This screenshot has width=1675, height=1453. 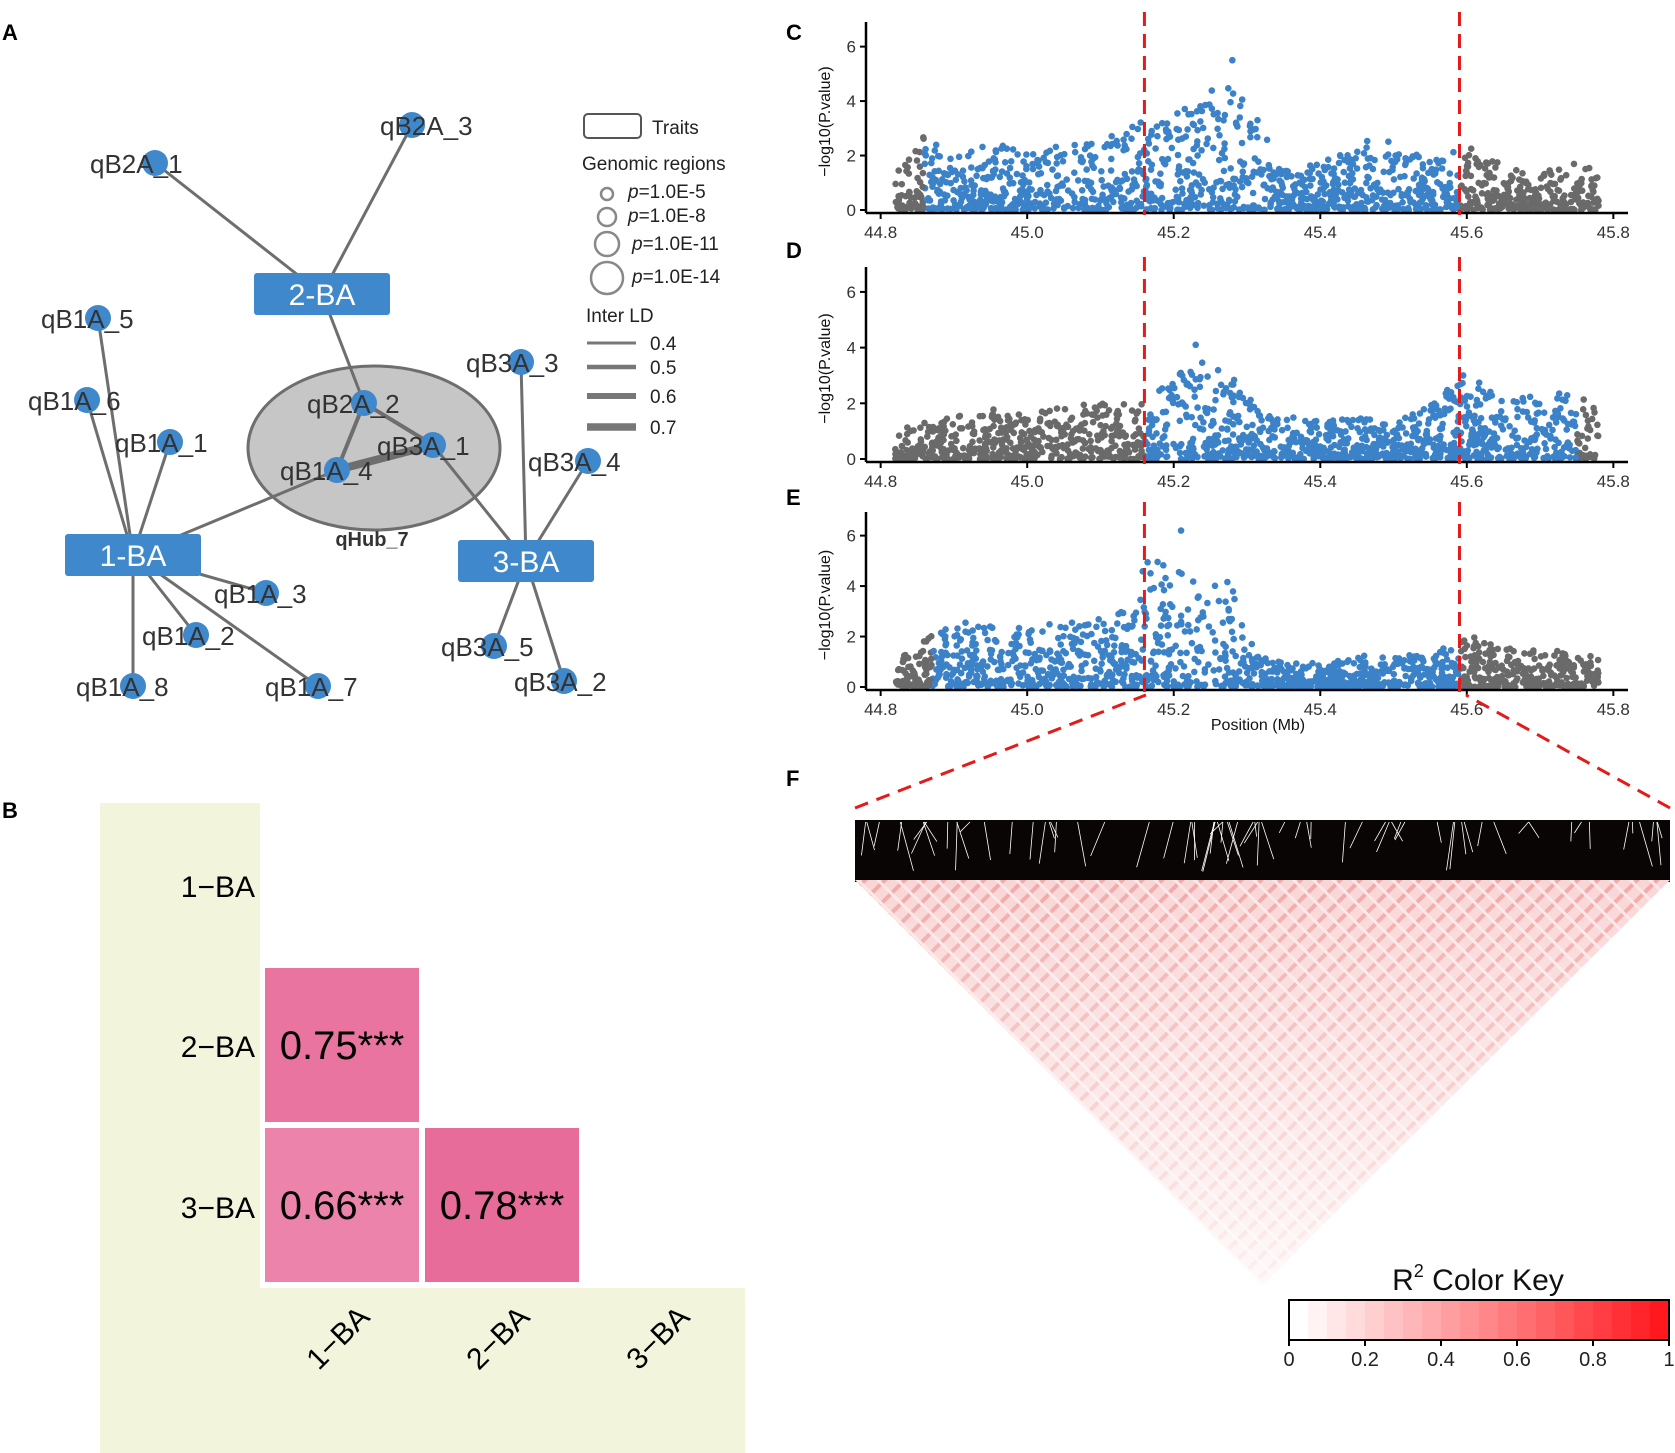 What do you see at coordinates (851, 101) in the screenshot?
I see `y-tick-label: 4` at bounding box center [851, 101].